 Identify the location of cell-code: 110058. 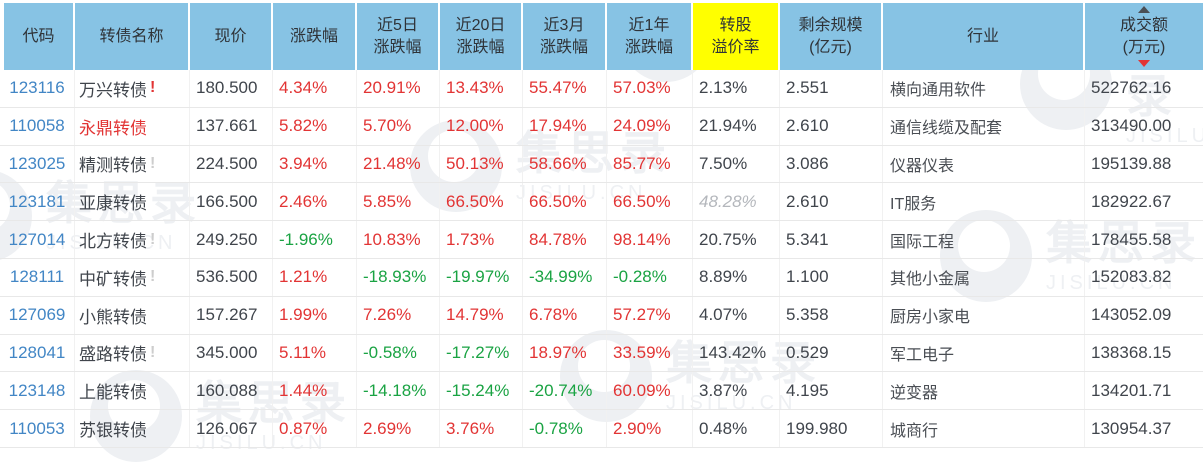
(37, 126).